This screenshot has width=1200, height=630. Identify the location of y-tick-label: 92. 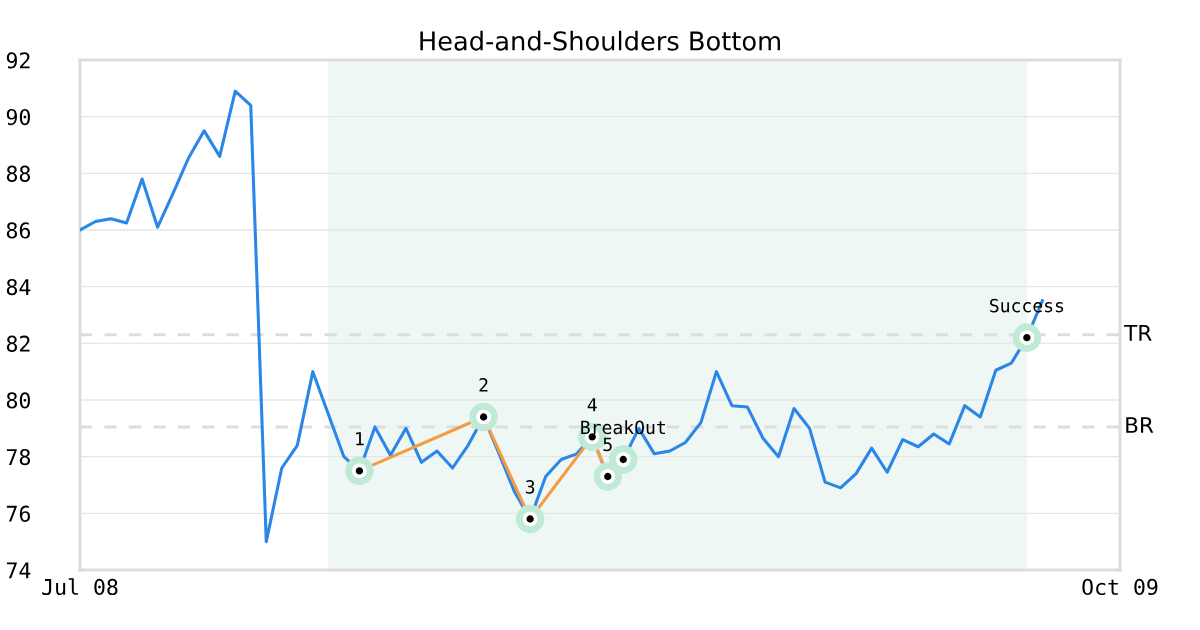
(18, 60).